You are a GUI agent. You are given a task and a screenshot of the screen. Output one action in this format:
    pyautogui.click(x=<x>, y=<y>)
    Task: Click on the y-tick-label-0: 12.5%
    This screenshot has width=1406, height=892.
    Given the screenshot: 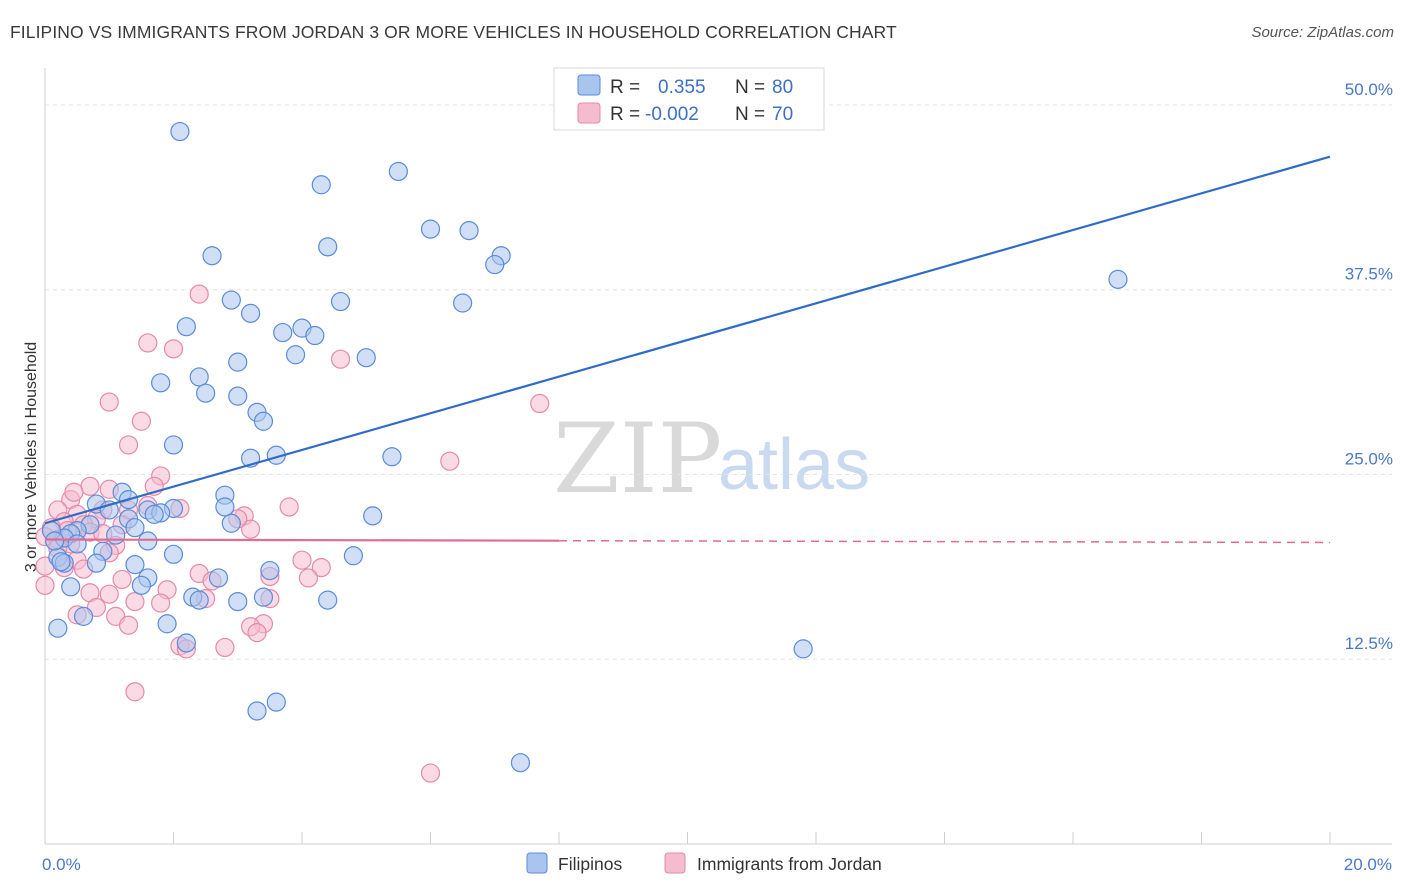 What is the action you would take?
    pyautogui.click(x=1369, y=643)
    